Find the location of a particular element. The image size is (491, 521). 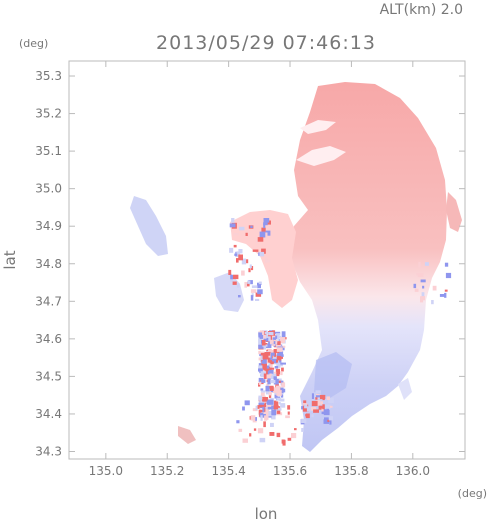

x-tick-label: 135.6 is located at coordinates (290, 471).